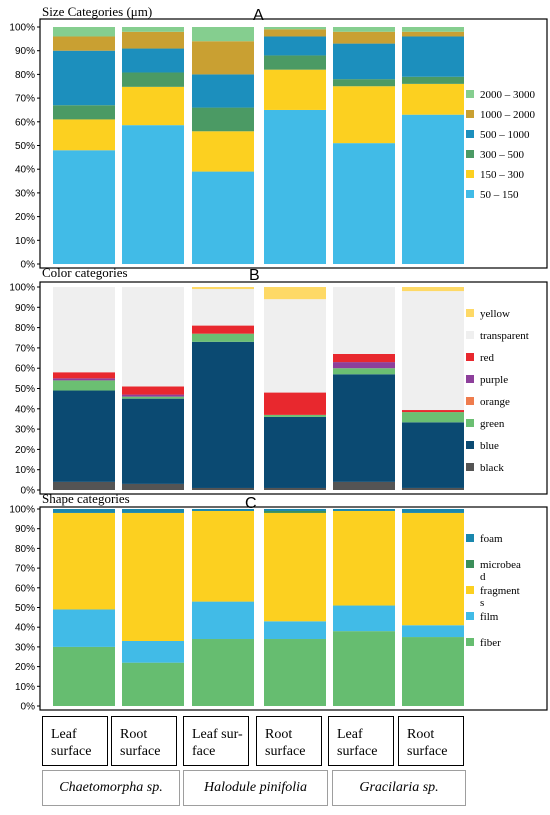 The height and width of the screenshot is (815, 550). I want to click on legend-label-purple: purple, so click(494, 380).